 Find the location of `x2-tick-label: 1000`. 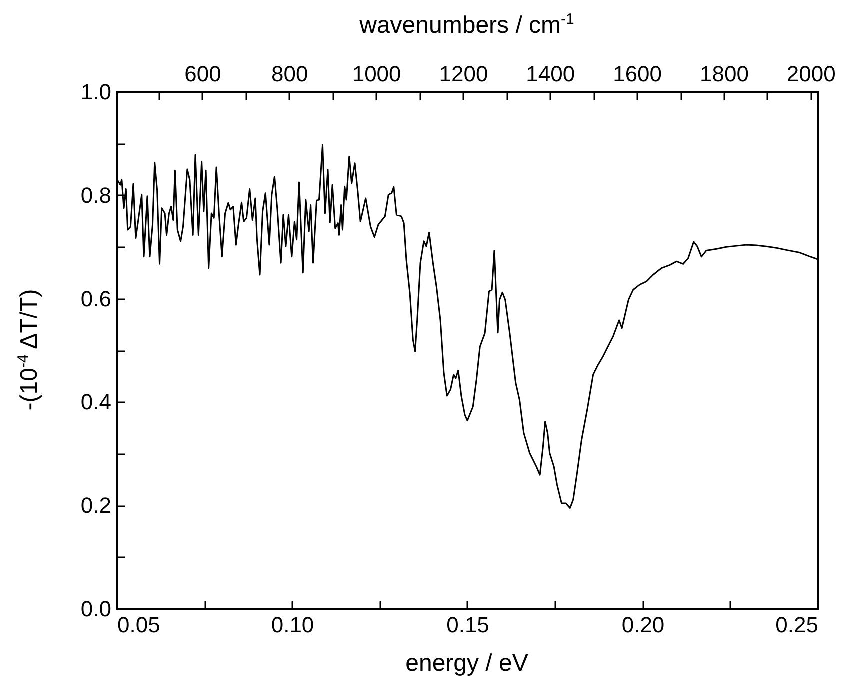

x2-tick-label: 1000 is located at coordinates (377, 74).